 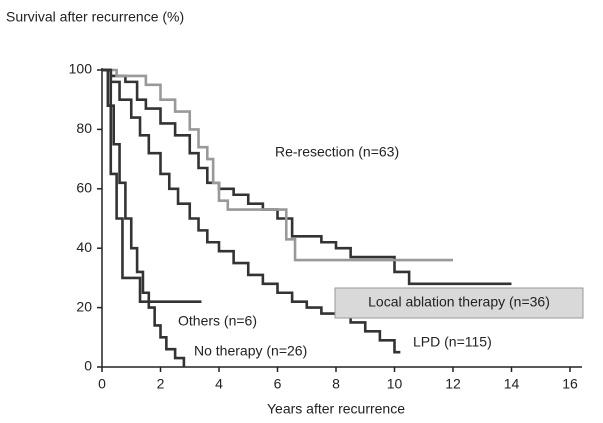 What do you see at coordinates (219, 384) in the screenshot?
I see `x-tick-label: 4` at bounding box center [219, 384].